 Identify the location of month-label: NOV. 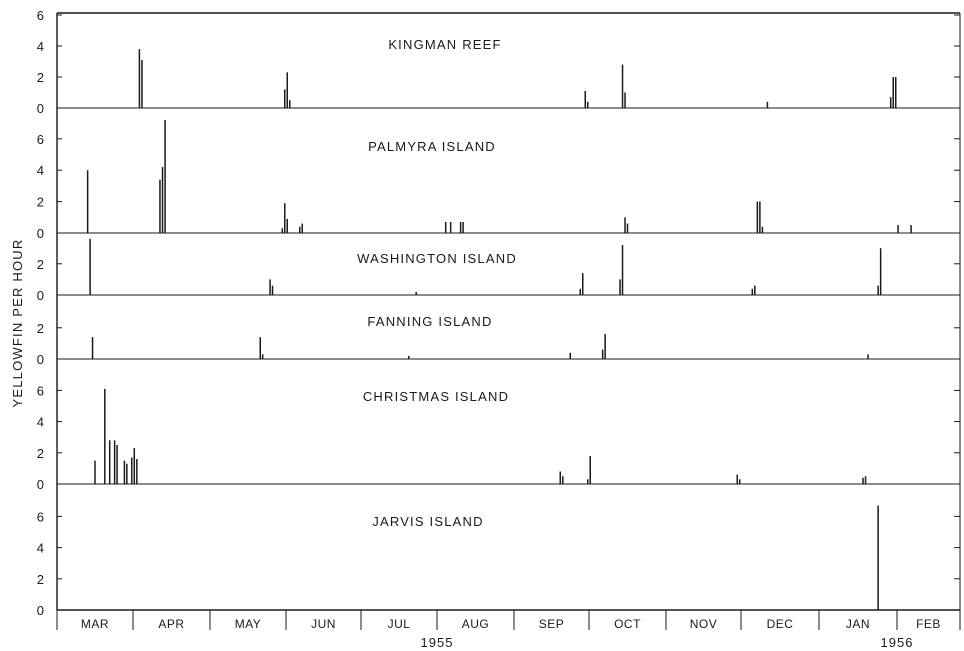
(704, 624).